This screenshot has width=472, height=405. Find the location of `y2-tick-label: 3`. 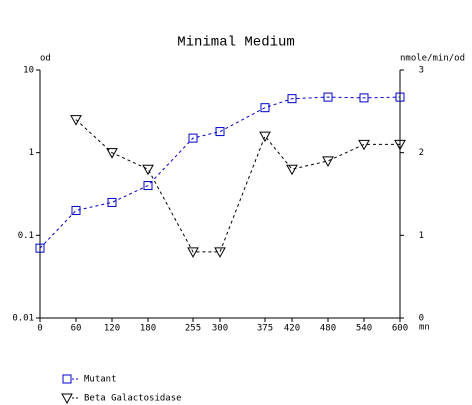

y2-tick-label: 3 is located at coordinates (421, 71).